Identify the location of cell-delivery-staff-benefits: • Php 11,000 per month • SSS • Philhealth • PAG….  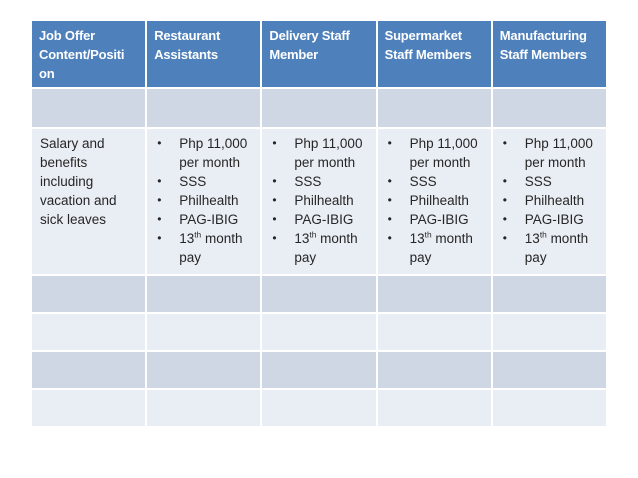
(319, 201).